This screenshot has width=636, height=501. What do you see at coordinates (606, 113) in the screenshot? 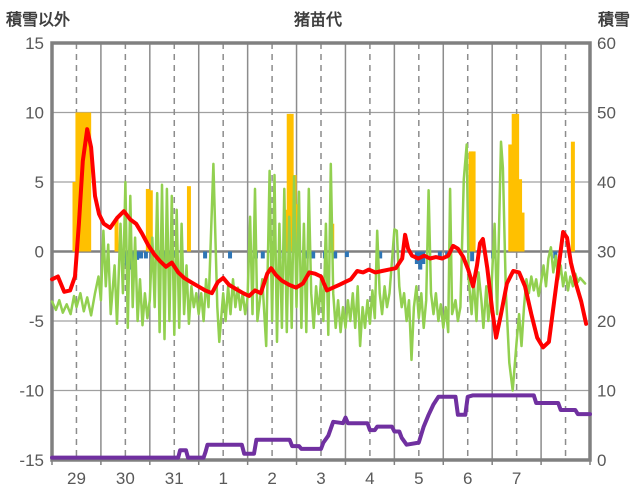
I see `right-axis-tick-label: 50` at bounding box center [606, 113].